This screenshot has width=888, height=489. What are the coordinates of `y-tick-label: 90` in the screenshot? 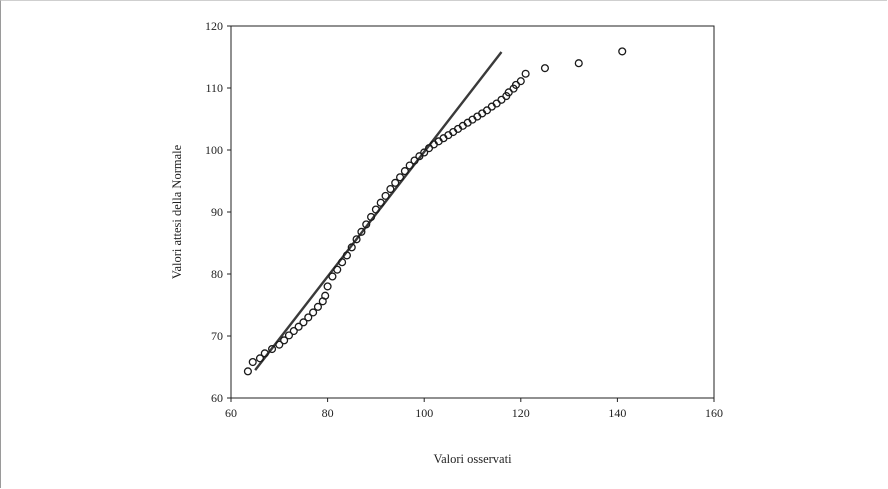 It's located at (217, 212).